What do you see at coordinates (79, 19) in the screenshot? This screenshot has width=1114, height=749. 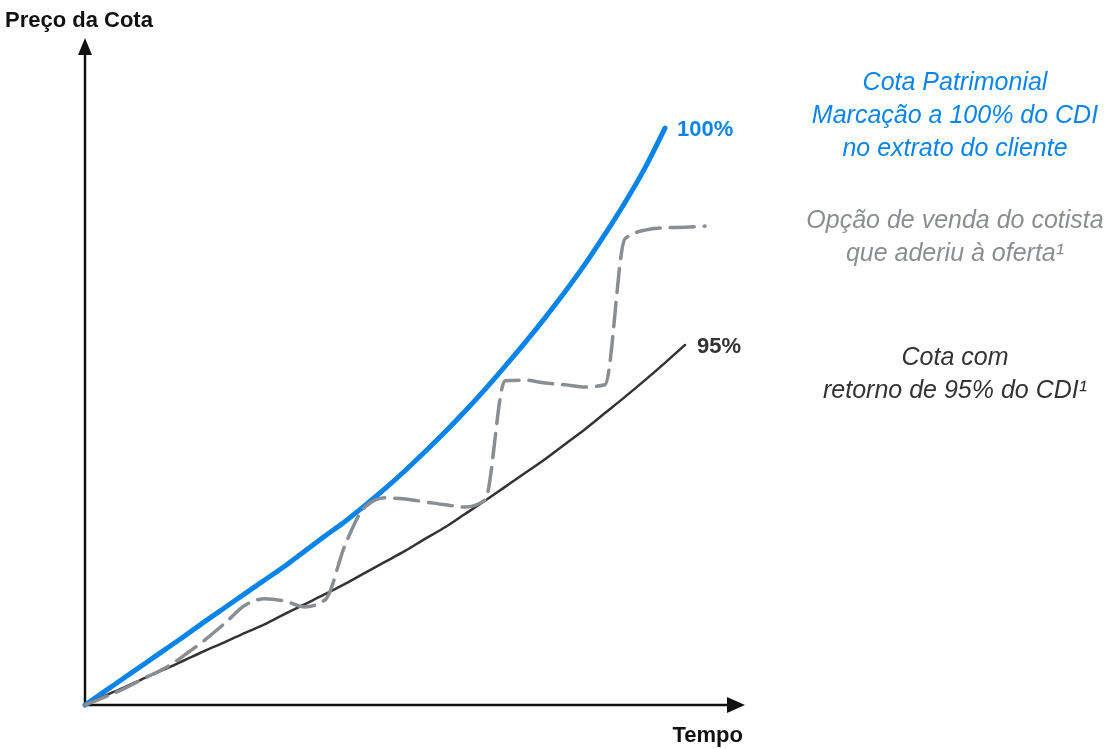 I see `y-axis-title: Preço da Cota` at bounding box center [79, 19].